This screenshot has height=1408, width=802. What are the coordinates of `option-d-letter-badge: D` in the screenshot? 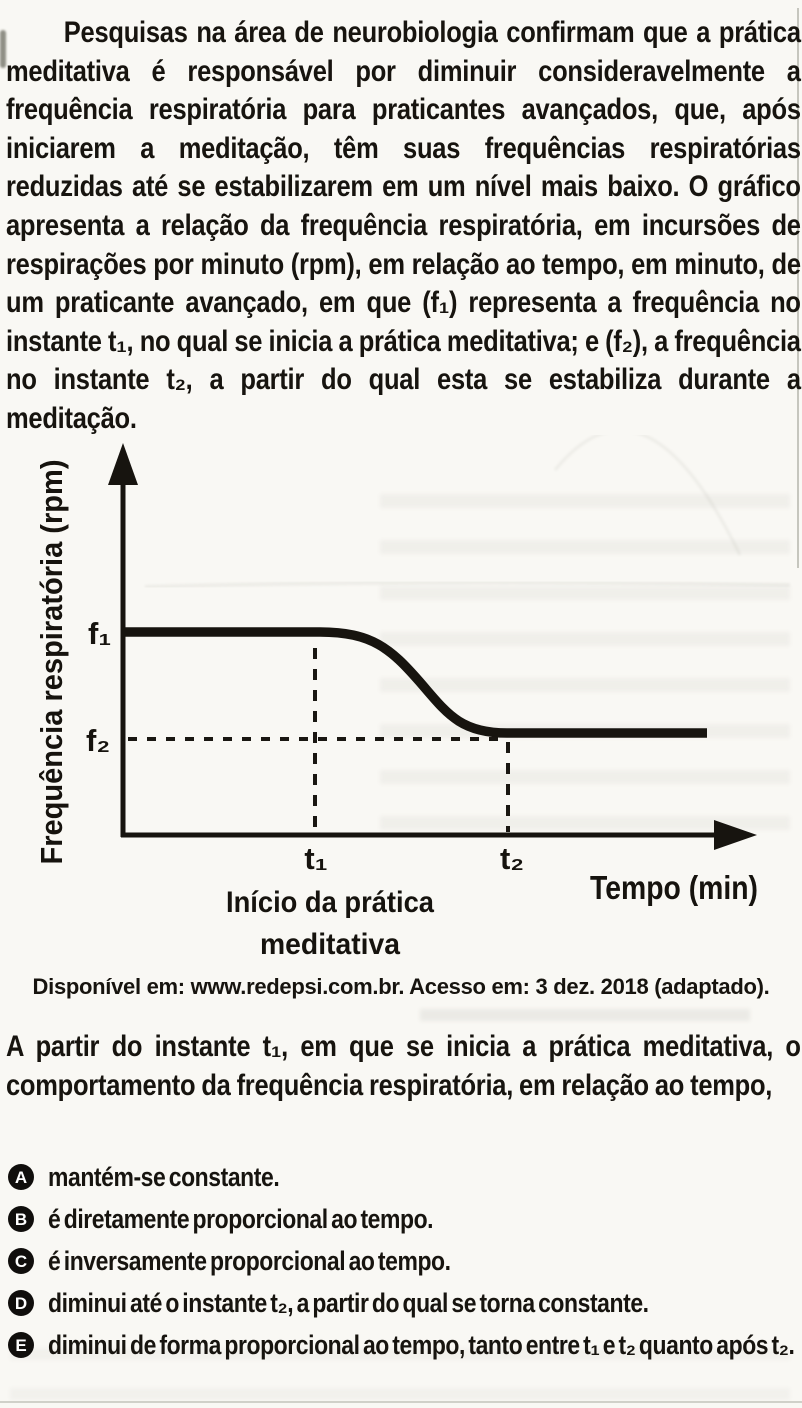 It's located at (21, 1303).